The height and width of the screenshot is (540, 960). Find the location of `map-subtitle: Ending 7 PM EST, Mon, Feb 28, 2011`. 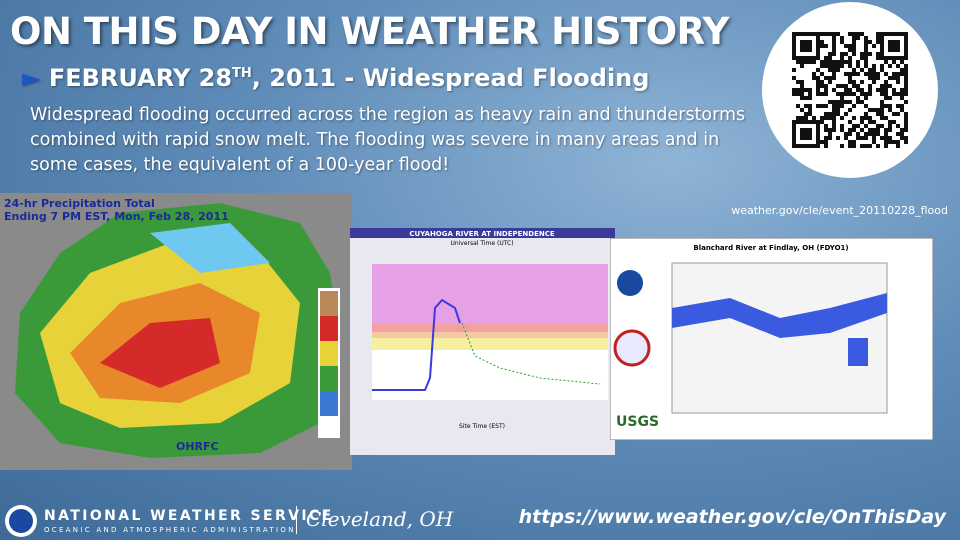

map-subtitle: Ending 7 PM EST, Mon, Feb 28, 2011 is located at coordinates (116, 216).